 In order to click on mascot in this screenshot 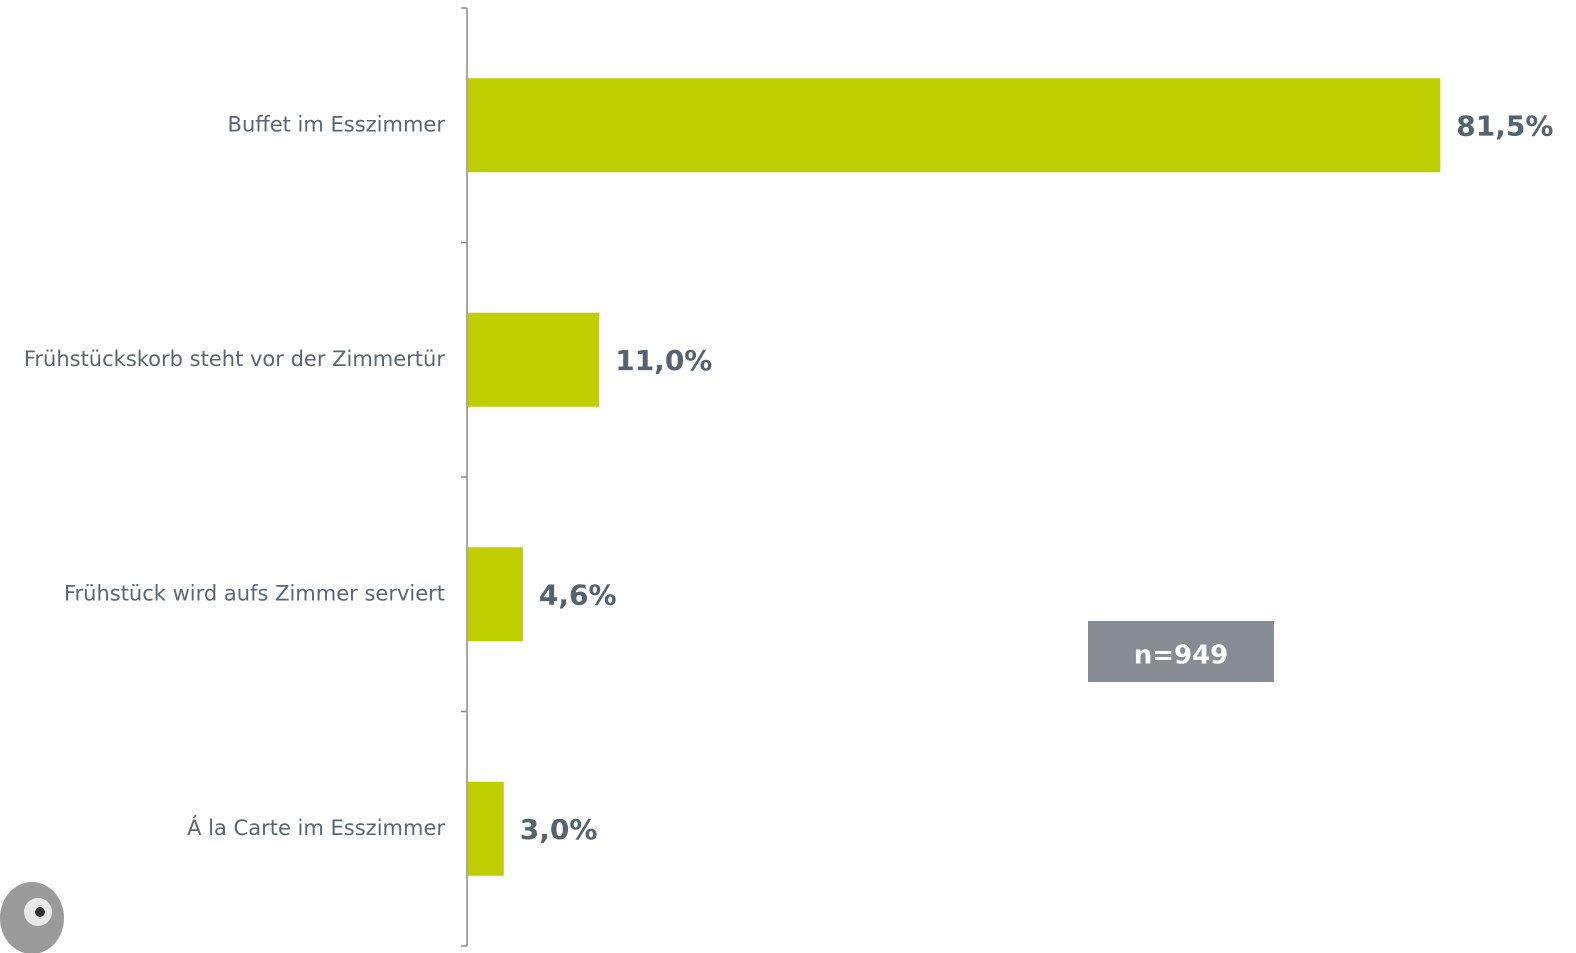, I will do `click(32, 917)`.